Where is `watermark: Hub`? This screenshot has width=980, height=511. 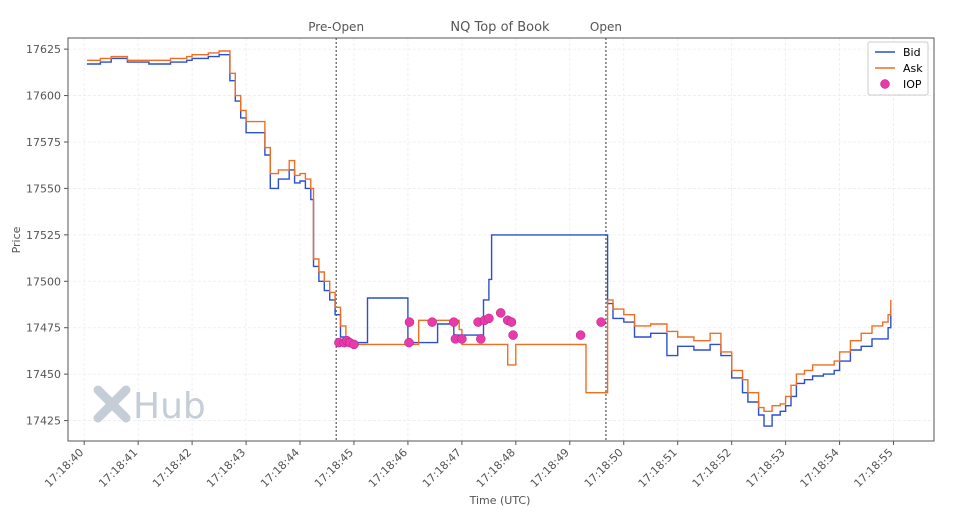
watermark: Hub is located at coordinates (149, 406).